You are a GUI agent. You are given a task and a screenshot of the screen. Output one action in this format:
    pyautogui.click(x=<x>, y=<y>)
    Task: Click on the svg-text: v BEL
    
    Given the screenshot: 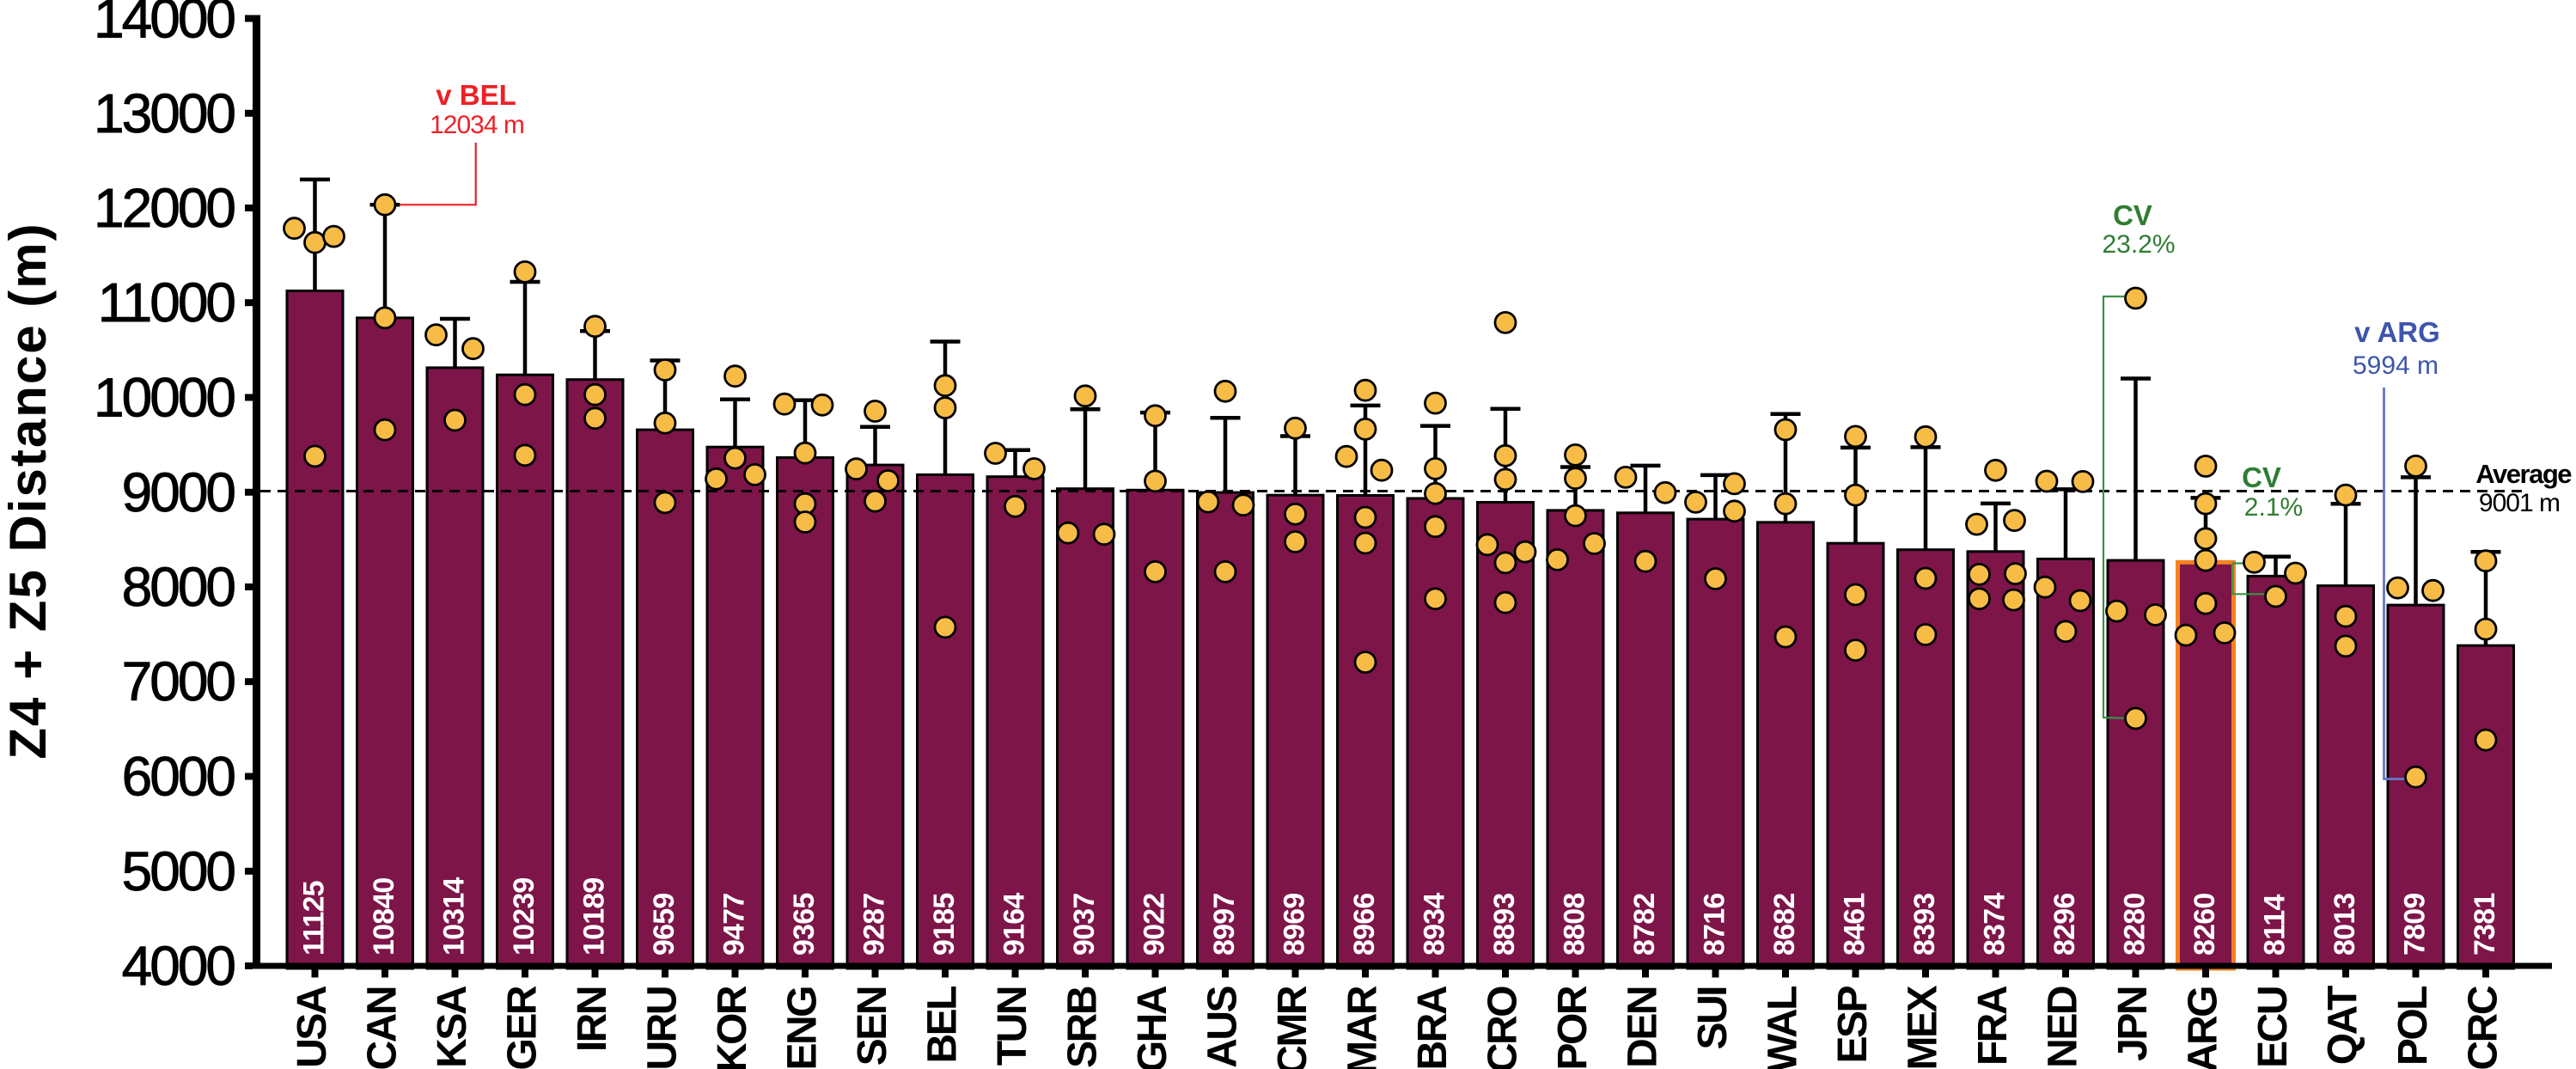 What is the action you would take?
    pyautogui.click(x=476, y=95)
    